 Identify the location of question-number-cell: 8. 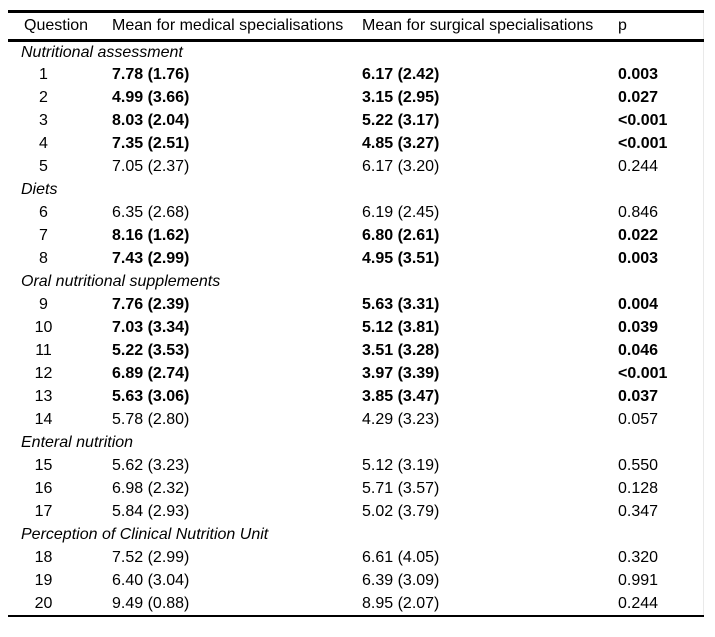
(43, 258).